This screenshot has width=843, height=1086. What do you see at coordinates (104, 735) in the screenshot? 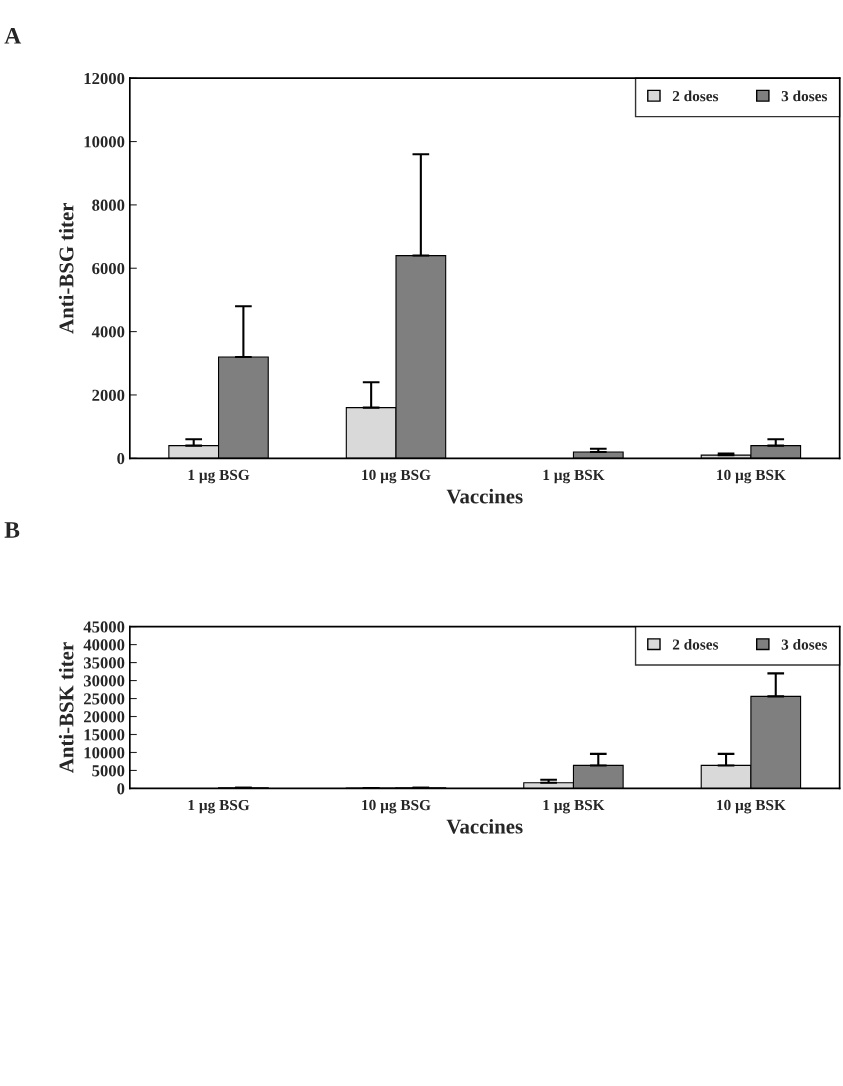
I see `y-tick-label: 15000` at bounding box center [104, 735].